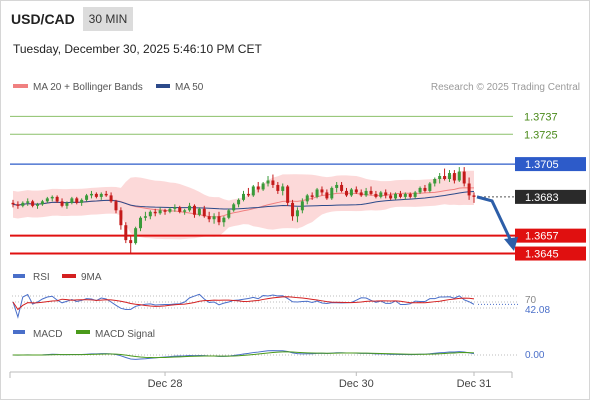 The image size is (590, 400). I want to click on rsi-level-label: 70, so click(531, 300).